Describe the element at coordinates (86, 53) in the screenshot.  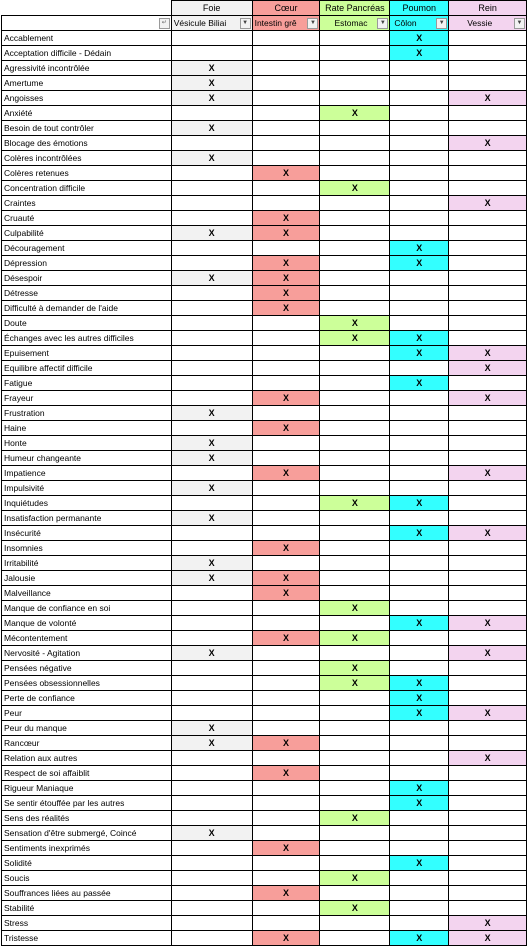
I see `row-label: Acceptation difficile - Dédain` at that location.